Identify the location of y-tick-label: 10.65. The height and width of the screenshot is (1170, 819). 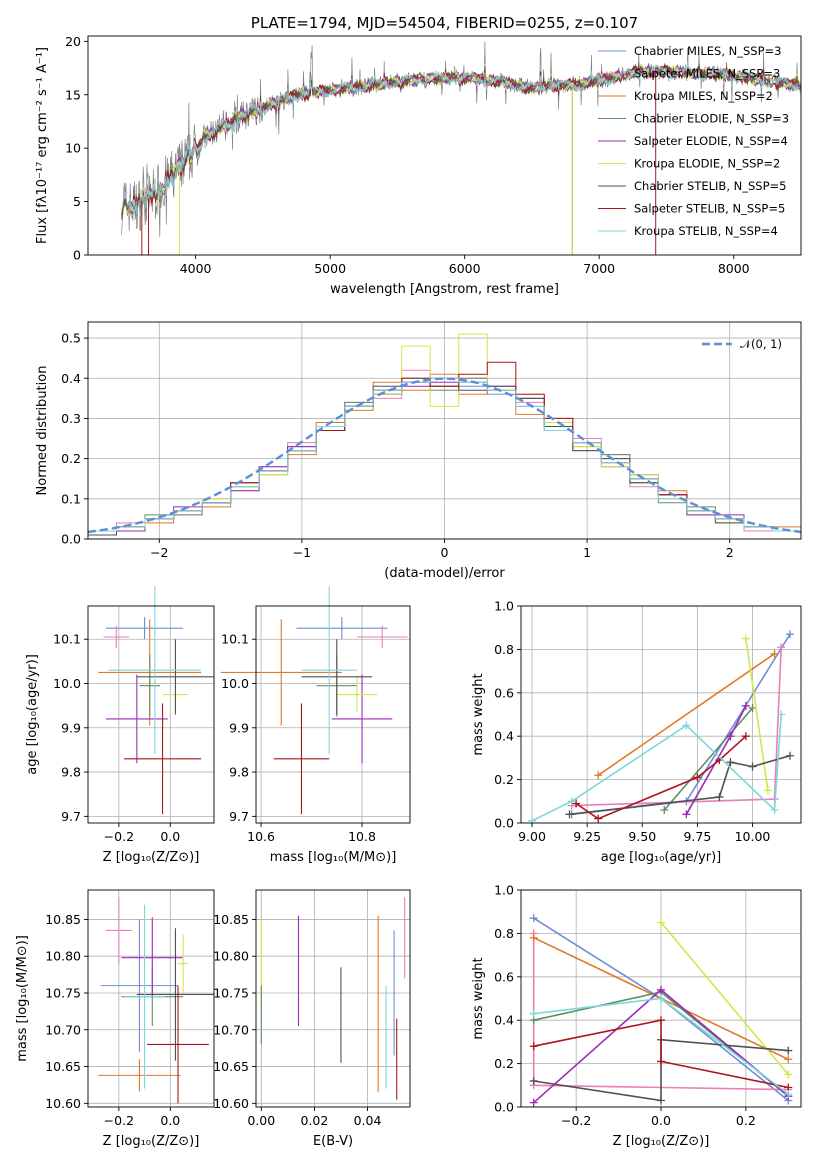
(63, 1066).